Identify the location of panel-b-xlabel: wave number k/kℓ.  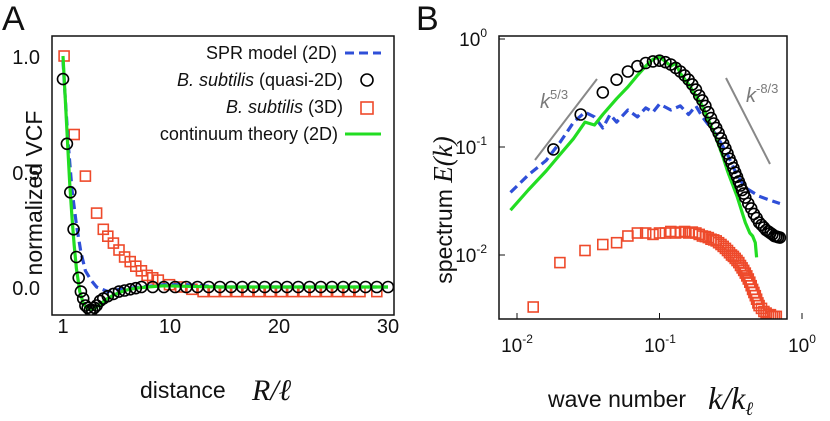
(650, 400).